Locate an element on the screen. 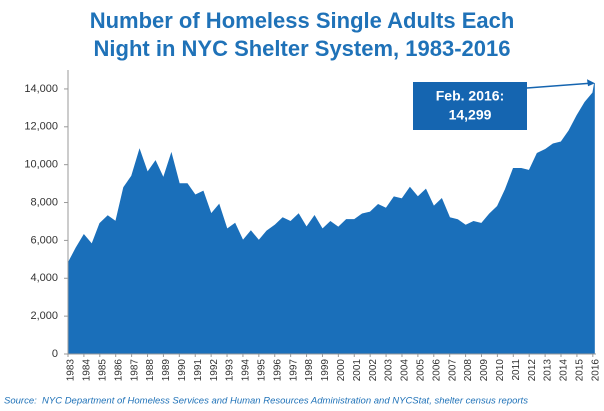 The width and height of the screenshot is (604, 411). y-tick-label: 10,000 is located at coordinates (41, 165).